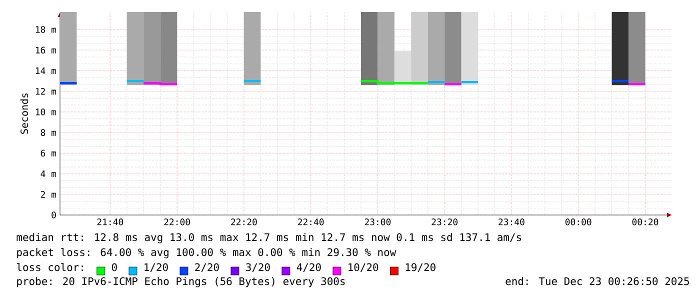  I want to click on x-tick-label: 21:40, so click(110, 222).